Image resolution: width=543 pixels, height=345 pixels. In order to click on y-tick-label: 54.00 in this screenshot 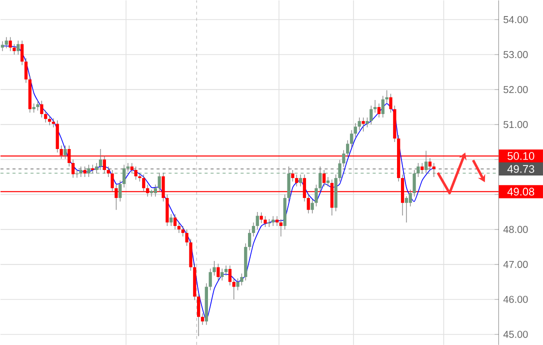, I will do `click(516, 20)`.